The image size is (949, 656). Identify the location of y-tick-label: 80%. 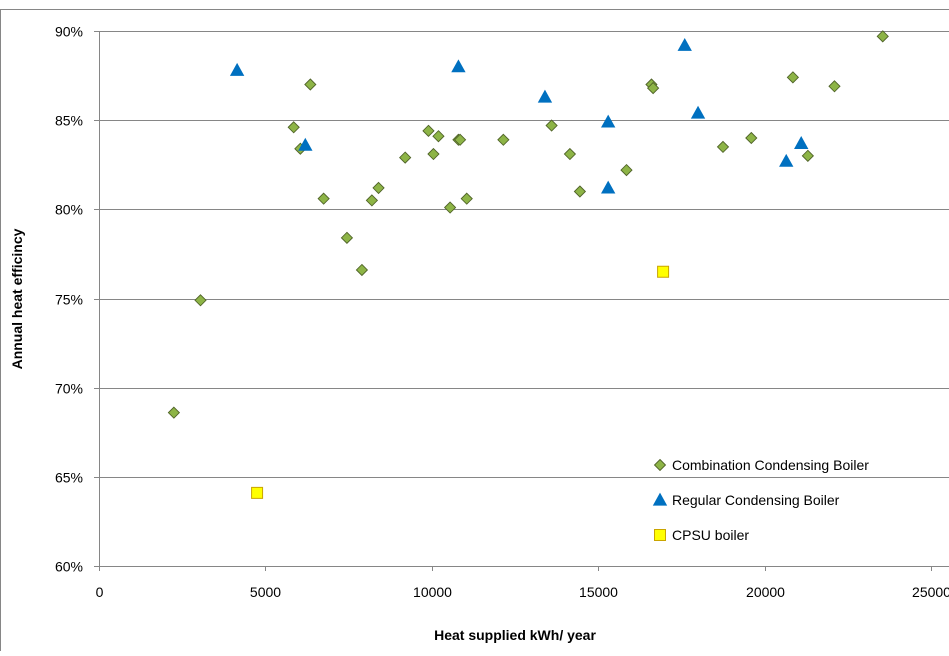
(69, 210).